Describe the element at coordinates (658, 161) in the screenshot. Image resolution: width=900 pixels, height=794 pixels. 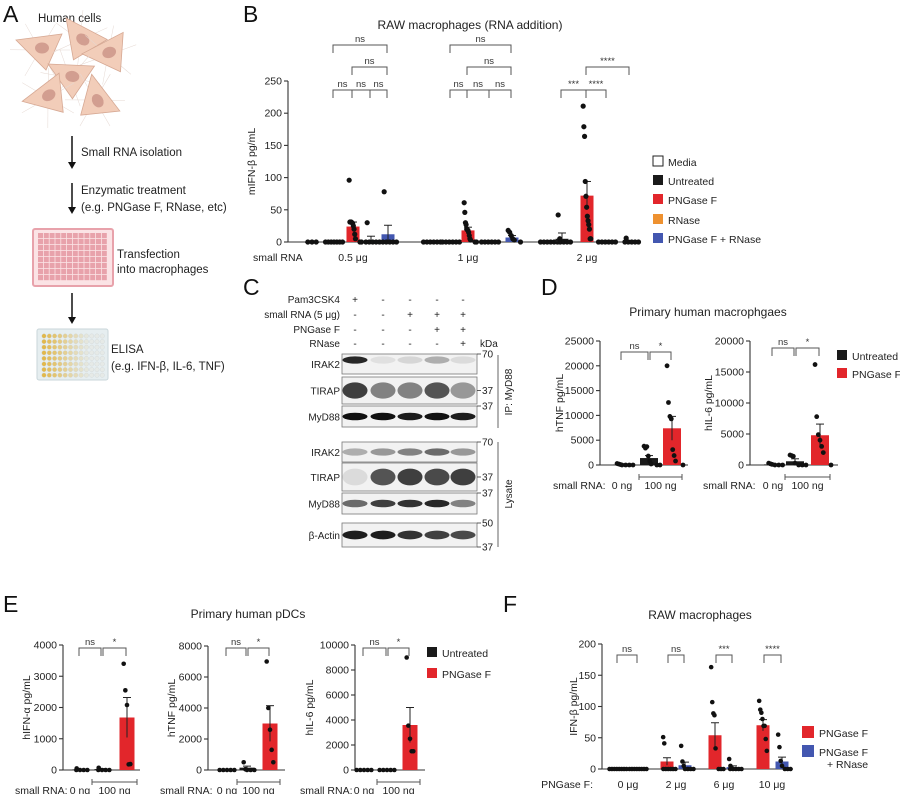
I see `legend-swatch` at that location.